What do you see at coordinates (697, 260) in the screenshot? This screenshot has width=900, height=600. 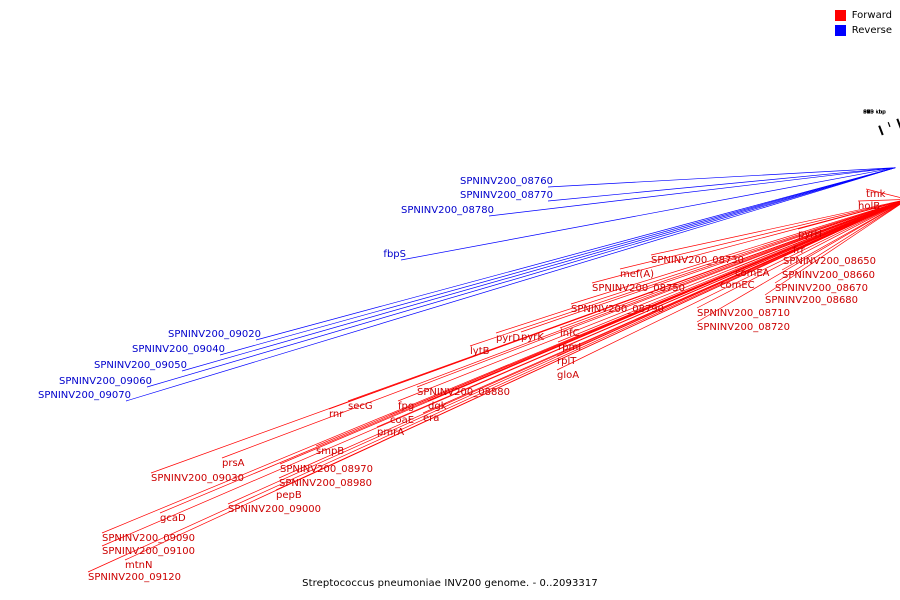 I see `forward-gene-label: SPNINV200_08730` at bounding box center [697, 260].